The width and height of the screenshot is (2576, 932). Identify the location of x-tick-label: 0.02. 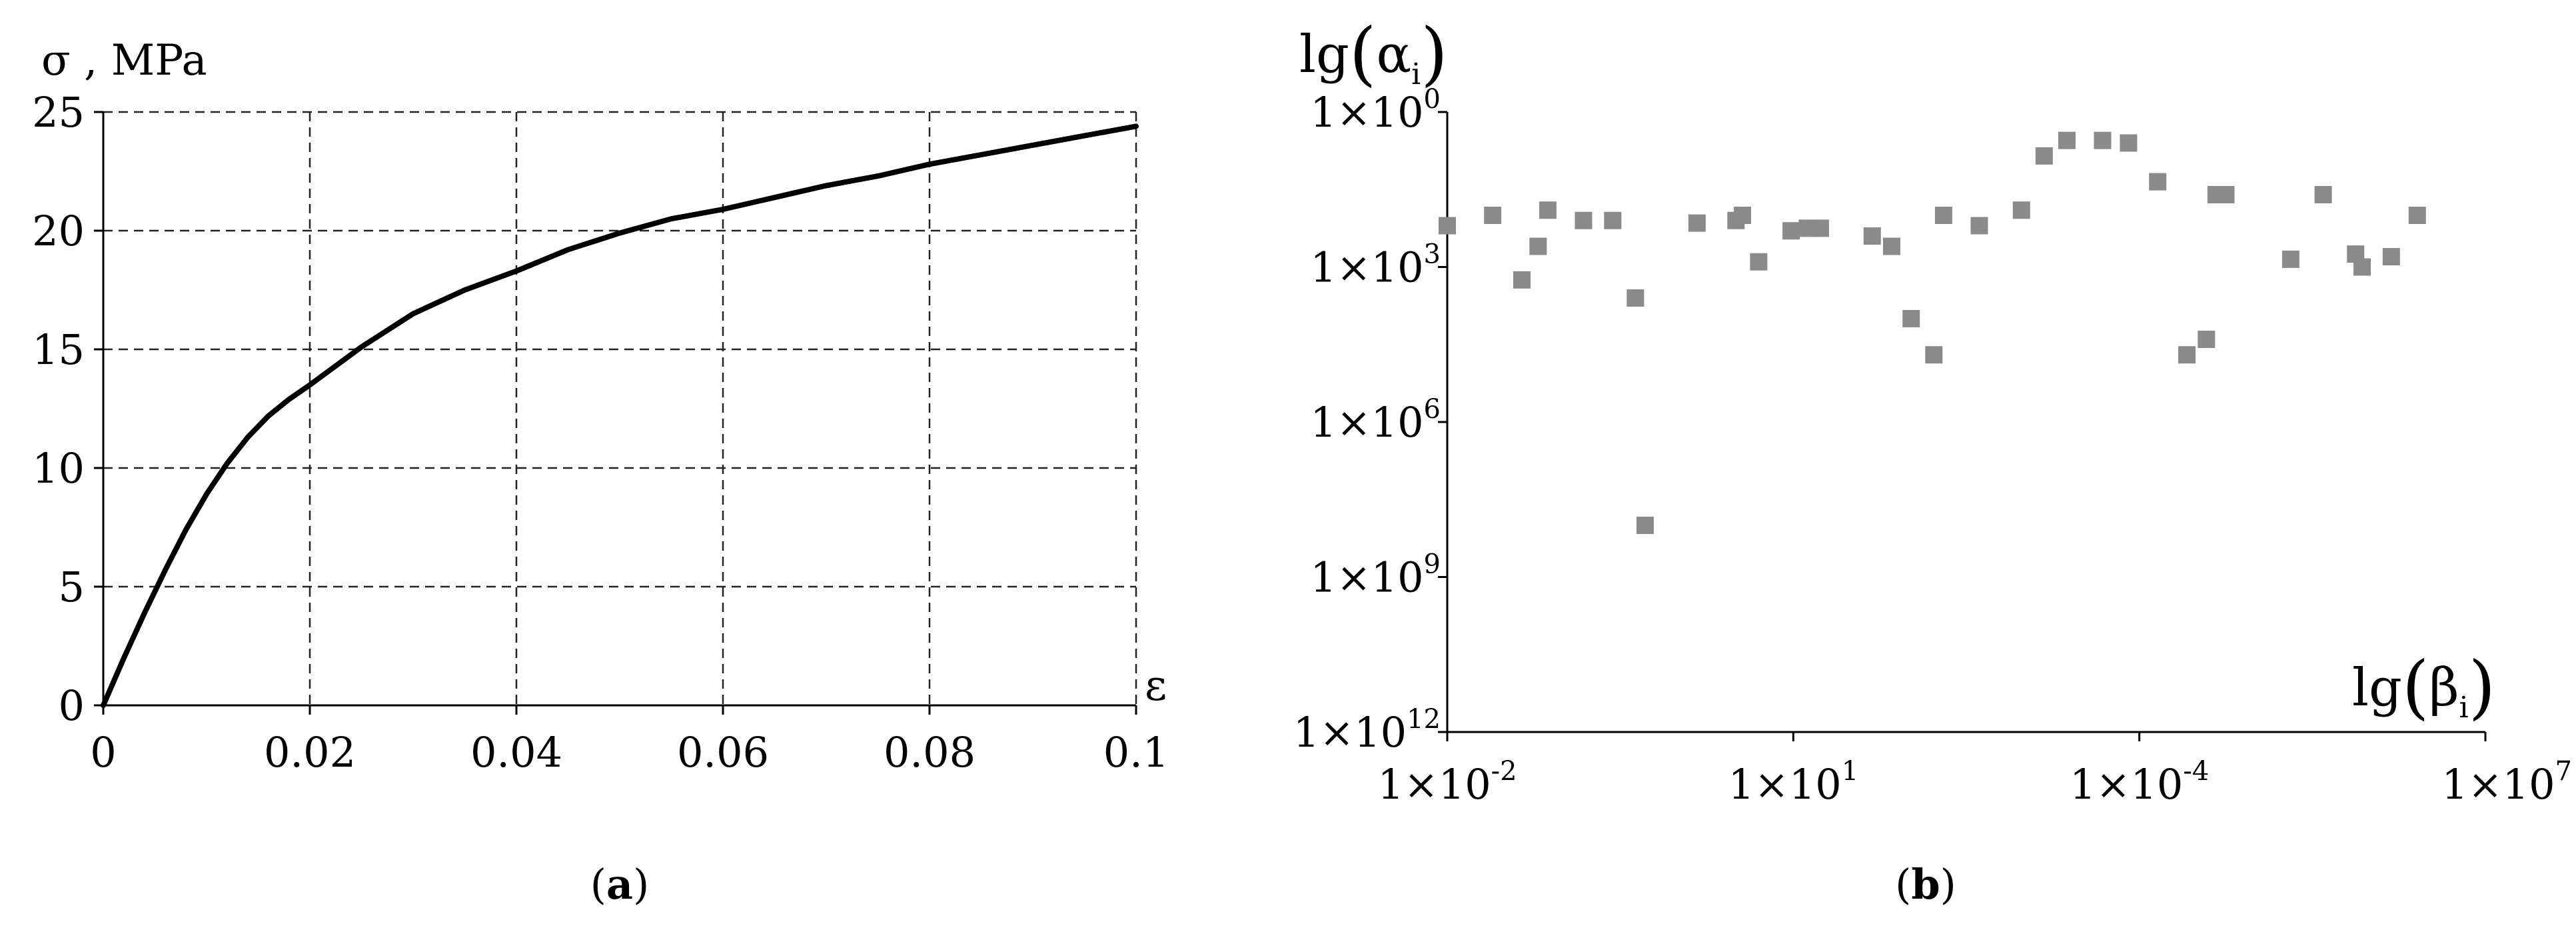
(310, 752).